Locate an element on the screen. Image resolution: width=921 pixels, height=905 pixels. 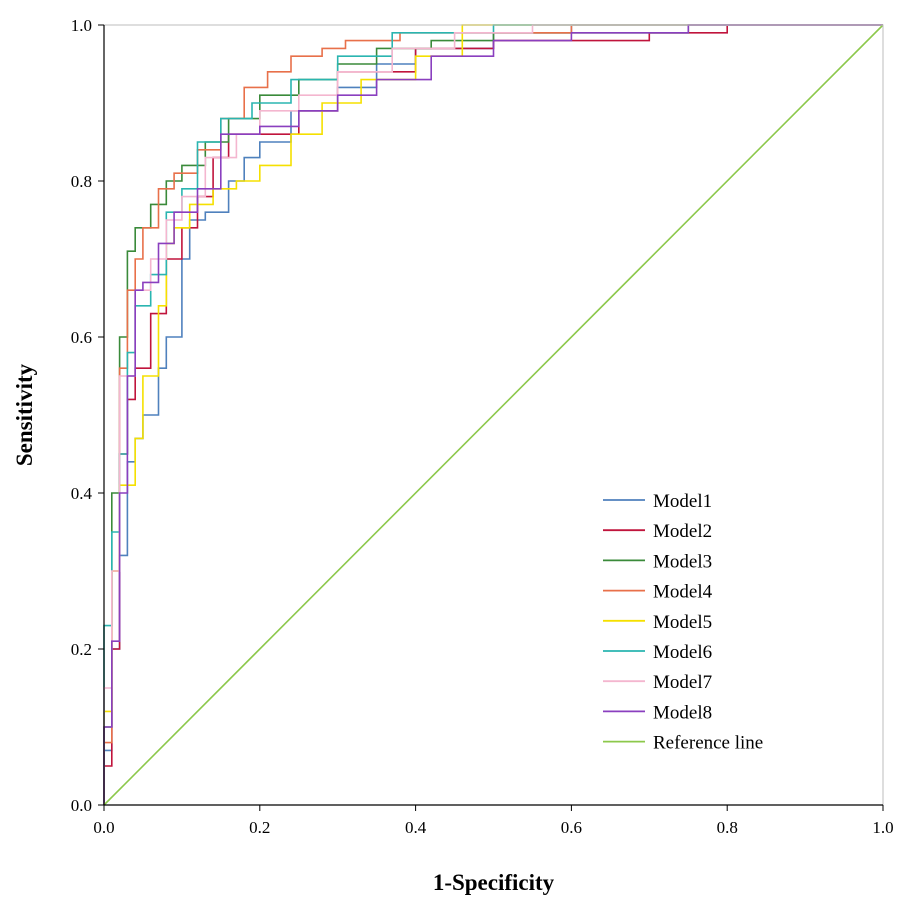
y-tick-label: 0.6 is located at coordinates (81, 337).